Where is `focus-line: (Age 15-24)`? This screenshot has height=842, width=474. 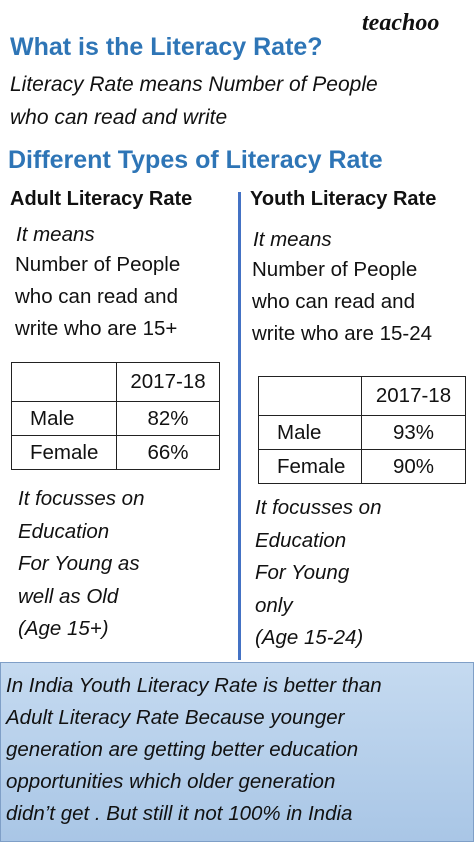
focus-line: (Age 15-24) is located at coordinates (309, 637).